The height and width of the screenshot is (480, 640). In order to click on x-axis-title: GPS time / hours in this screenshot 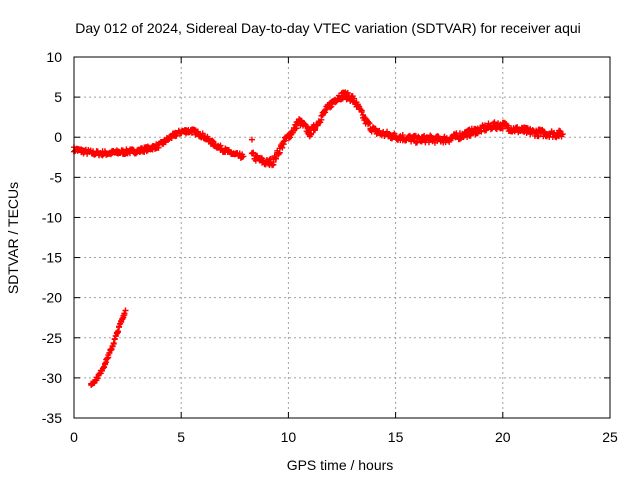, I will do `click(340, 465)`.